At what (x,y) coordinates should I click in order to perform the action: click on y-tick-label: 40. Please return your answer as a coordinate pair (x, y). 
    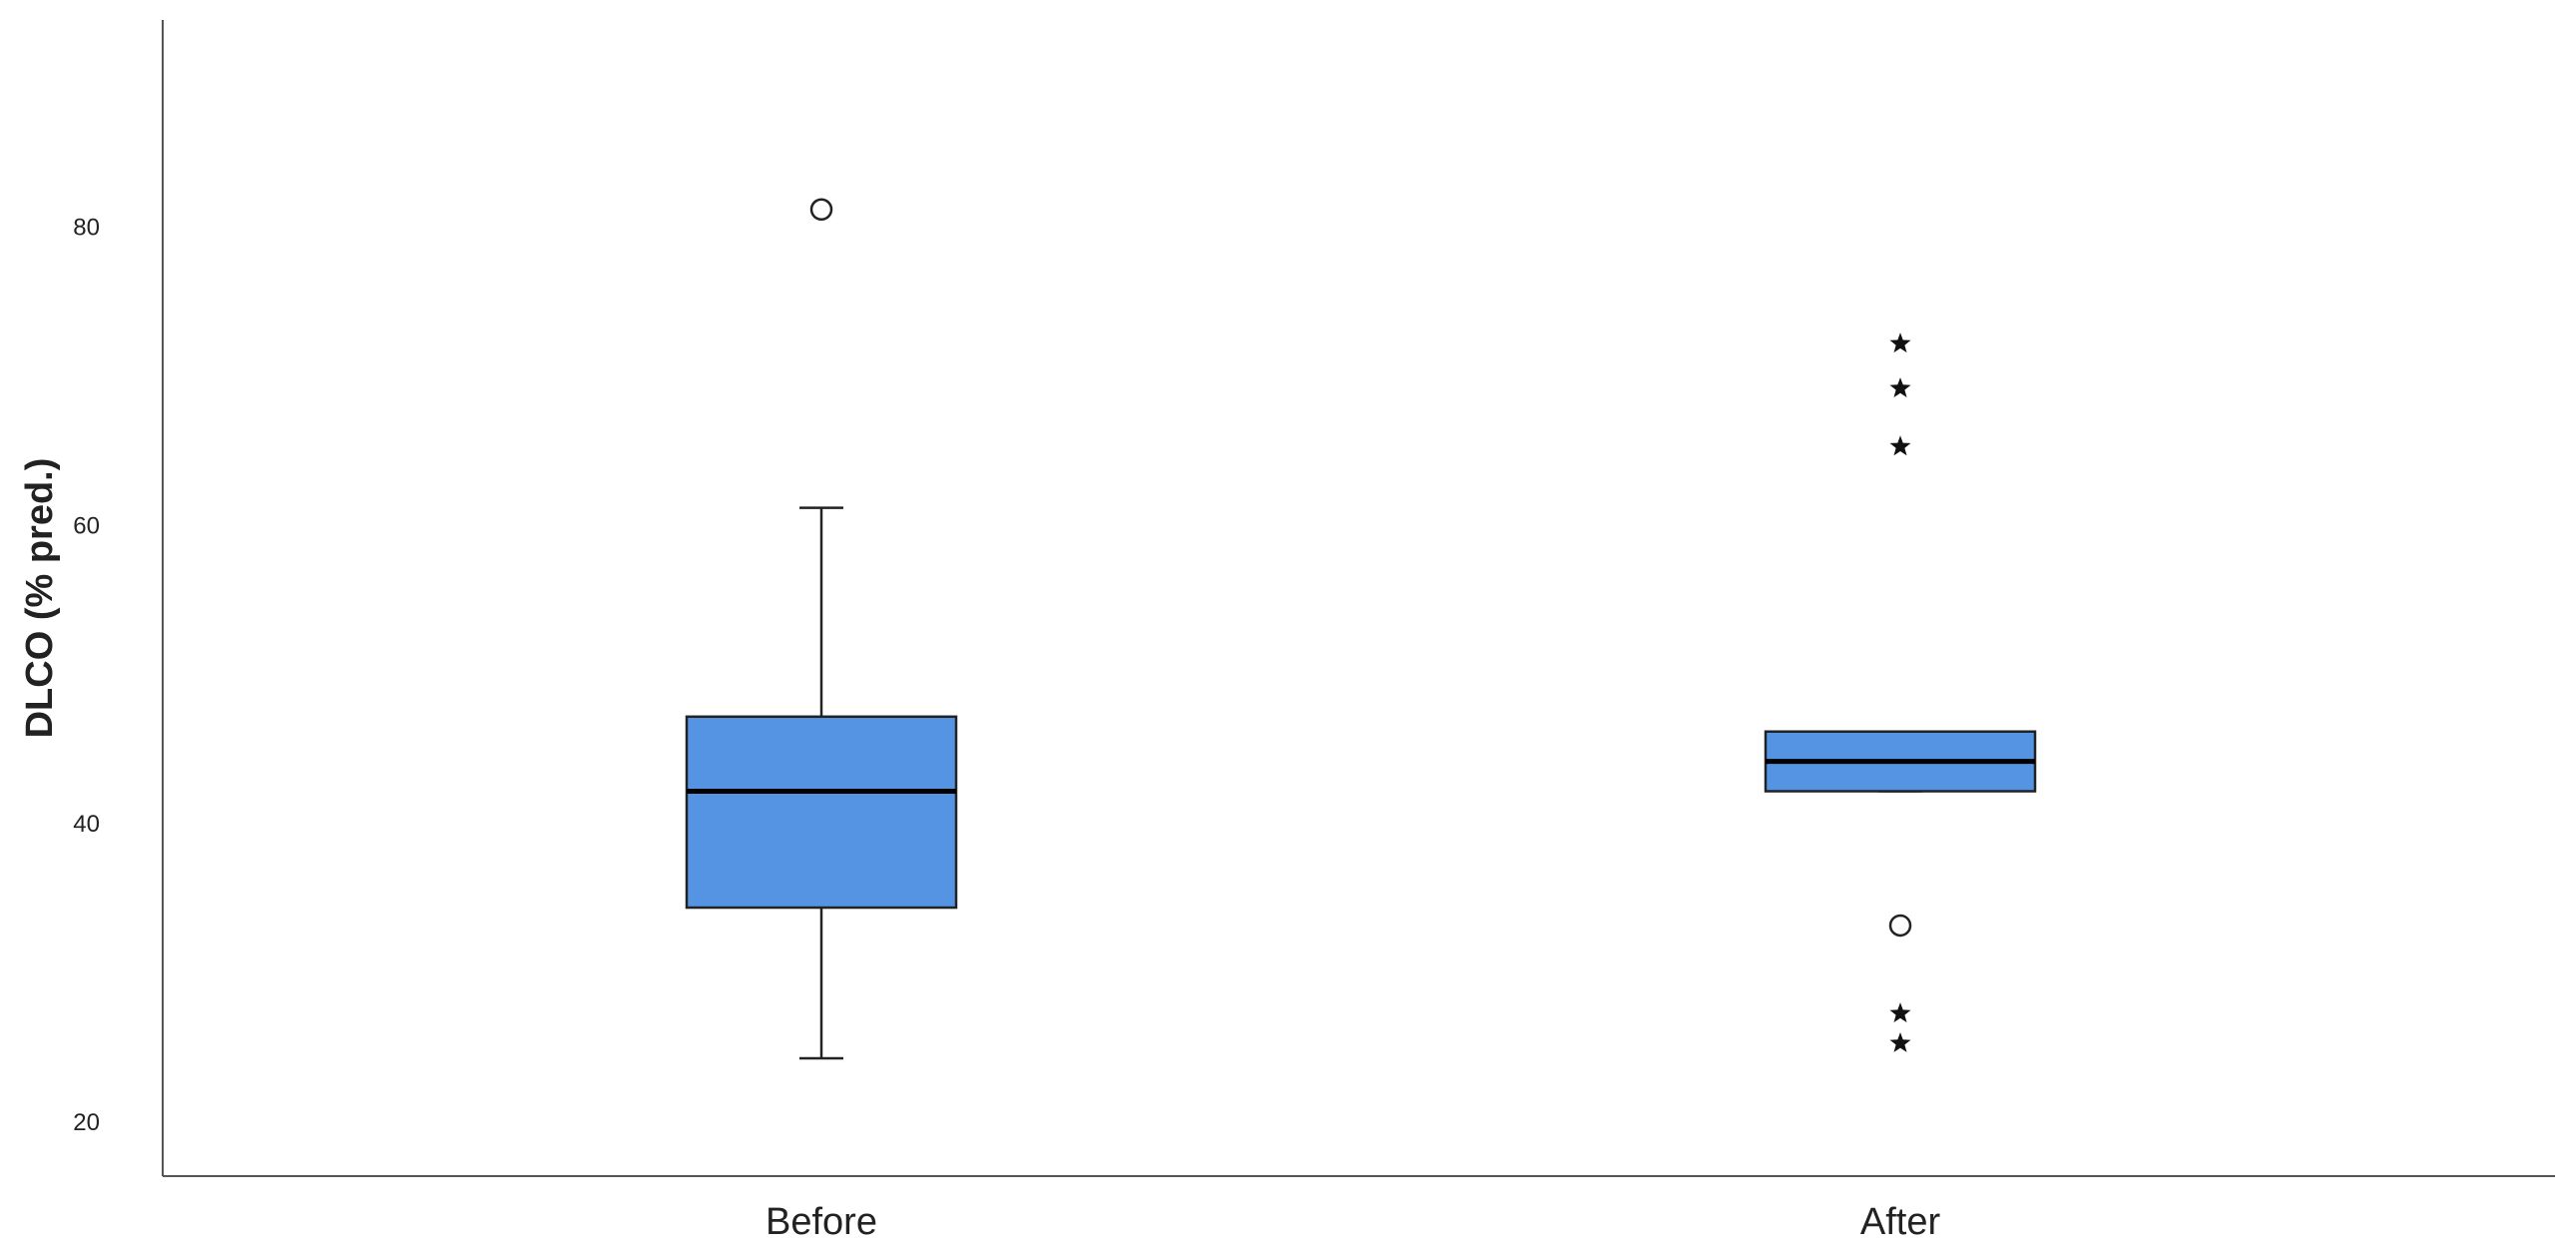
    Looking at the image, I should click on (87, 824).